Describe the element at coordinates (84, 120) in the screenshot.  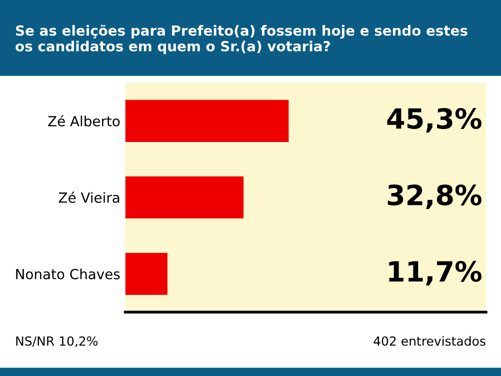
I see `y-tick-label: Zé Alberto` at that location.